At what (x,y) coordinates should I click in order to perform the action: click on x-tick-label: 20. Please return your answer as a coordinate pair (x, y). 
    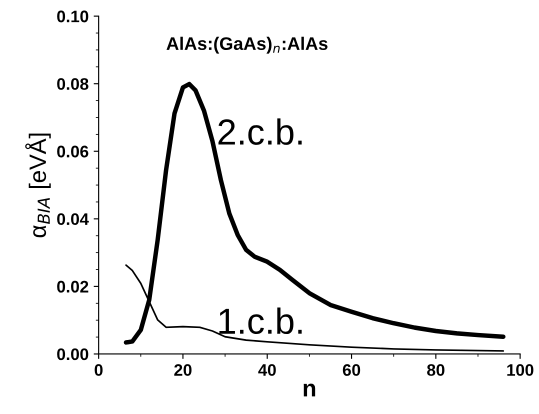
    Looking at the image, I should click on (183, 370).